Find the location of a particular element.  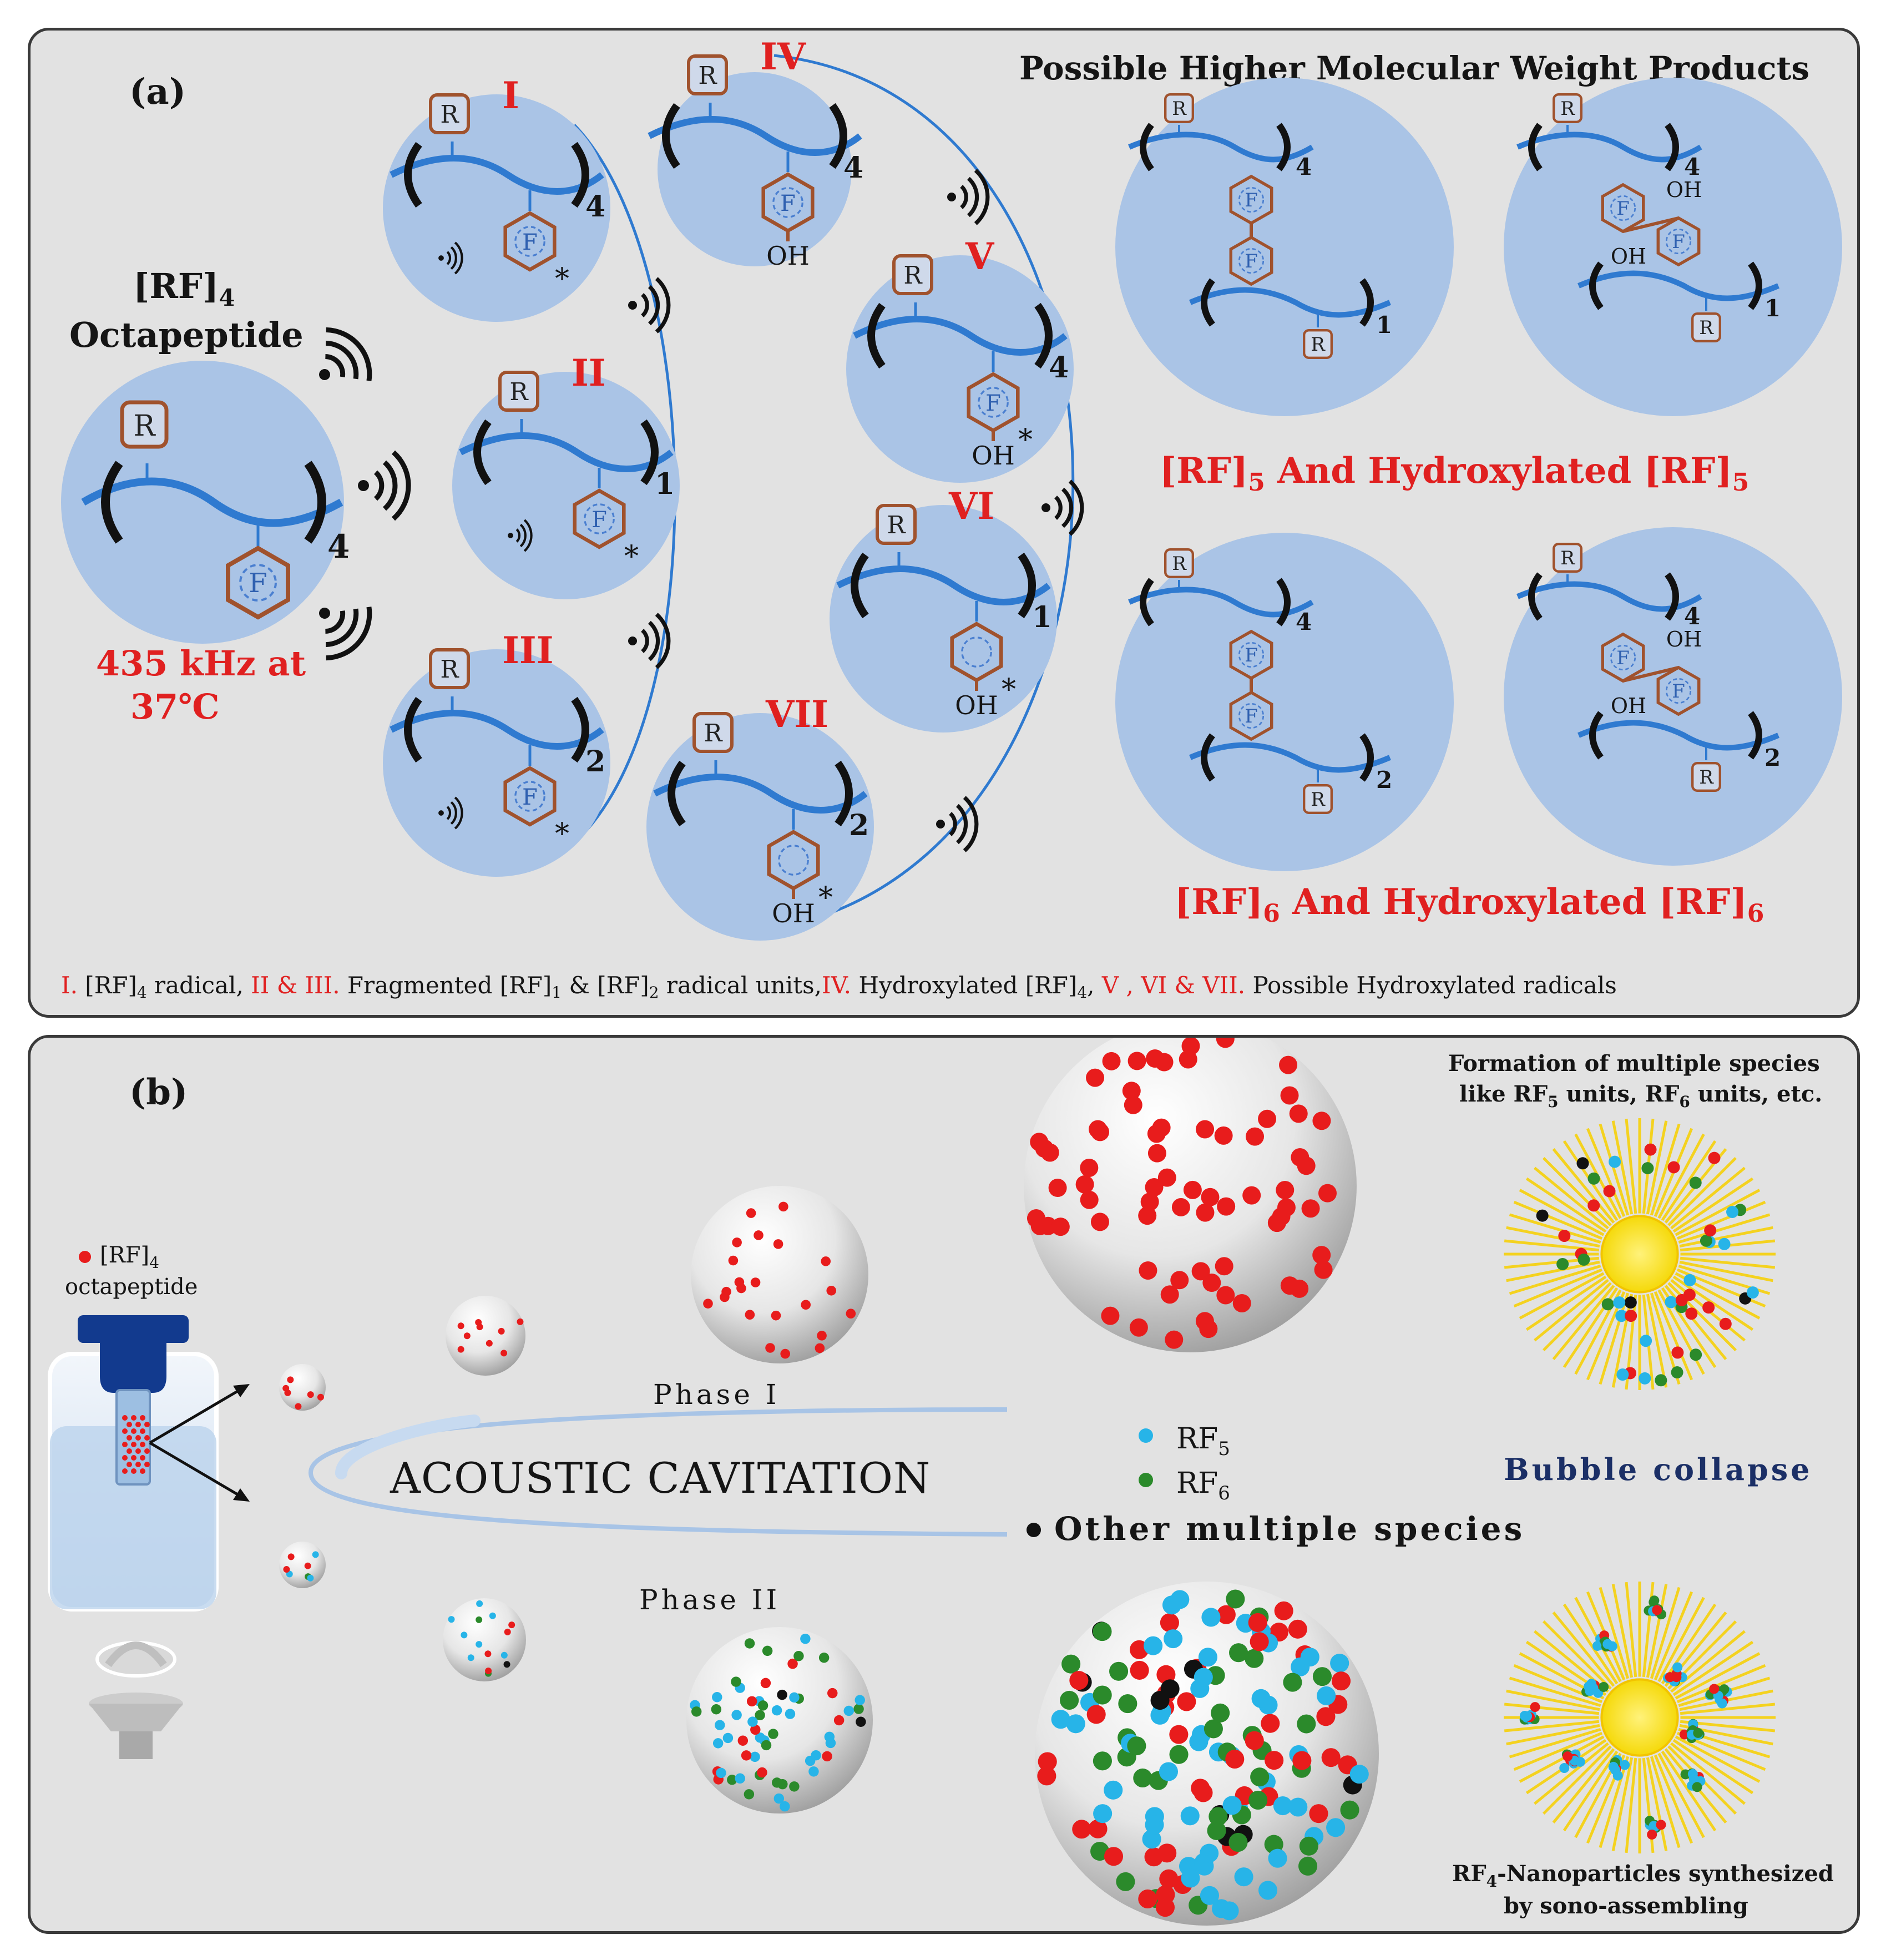

product-rf6: R 4 F F R 2 is located at coordinates (1284, 702).